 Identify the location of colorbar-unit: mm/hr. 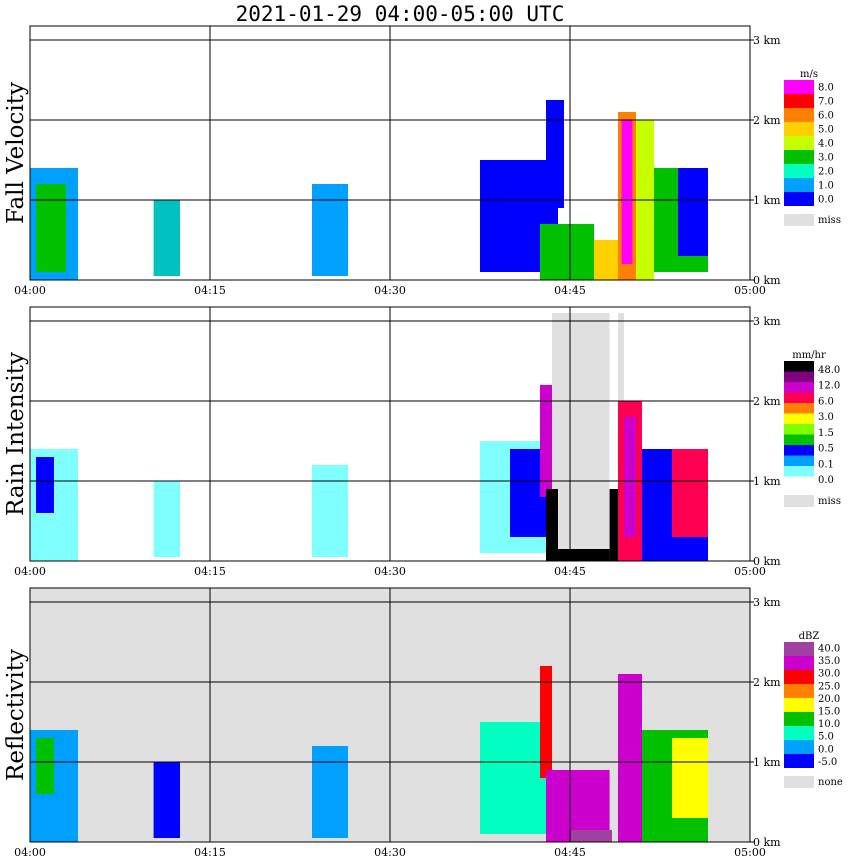
(809, 355).